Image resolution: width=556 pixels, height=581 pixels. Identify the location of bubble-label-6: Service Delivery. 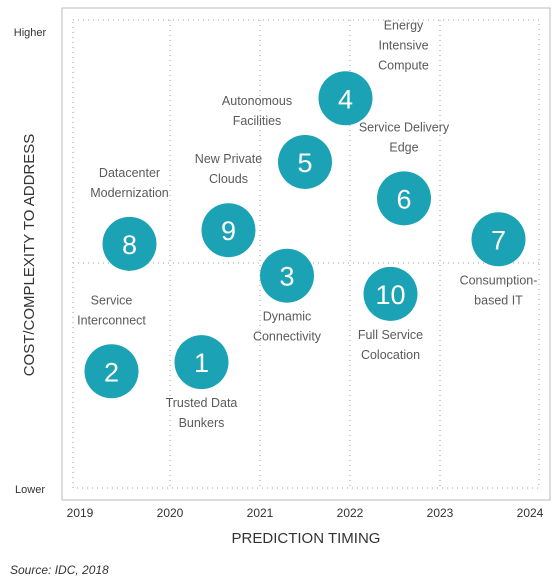
(404, 127).